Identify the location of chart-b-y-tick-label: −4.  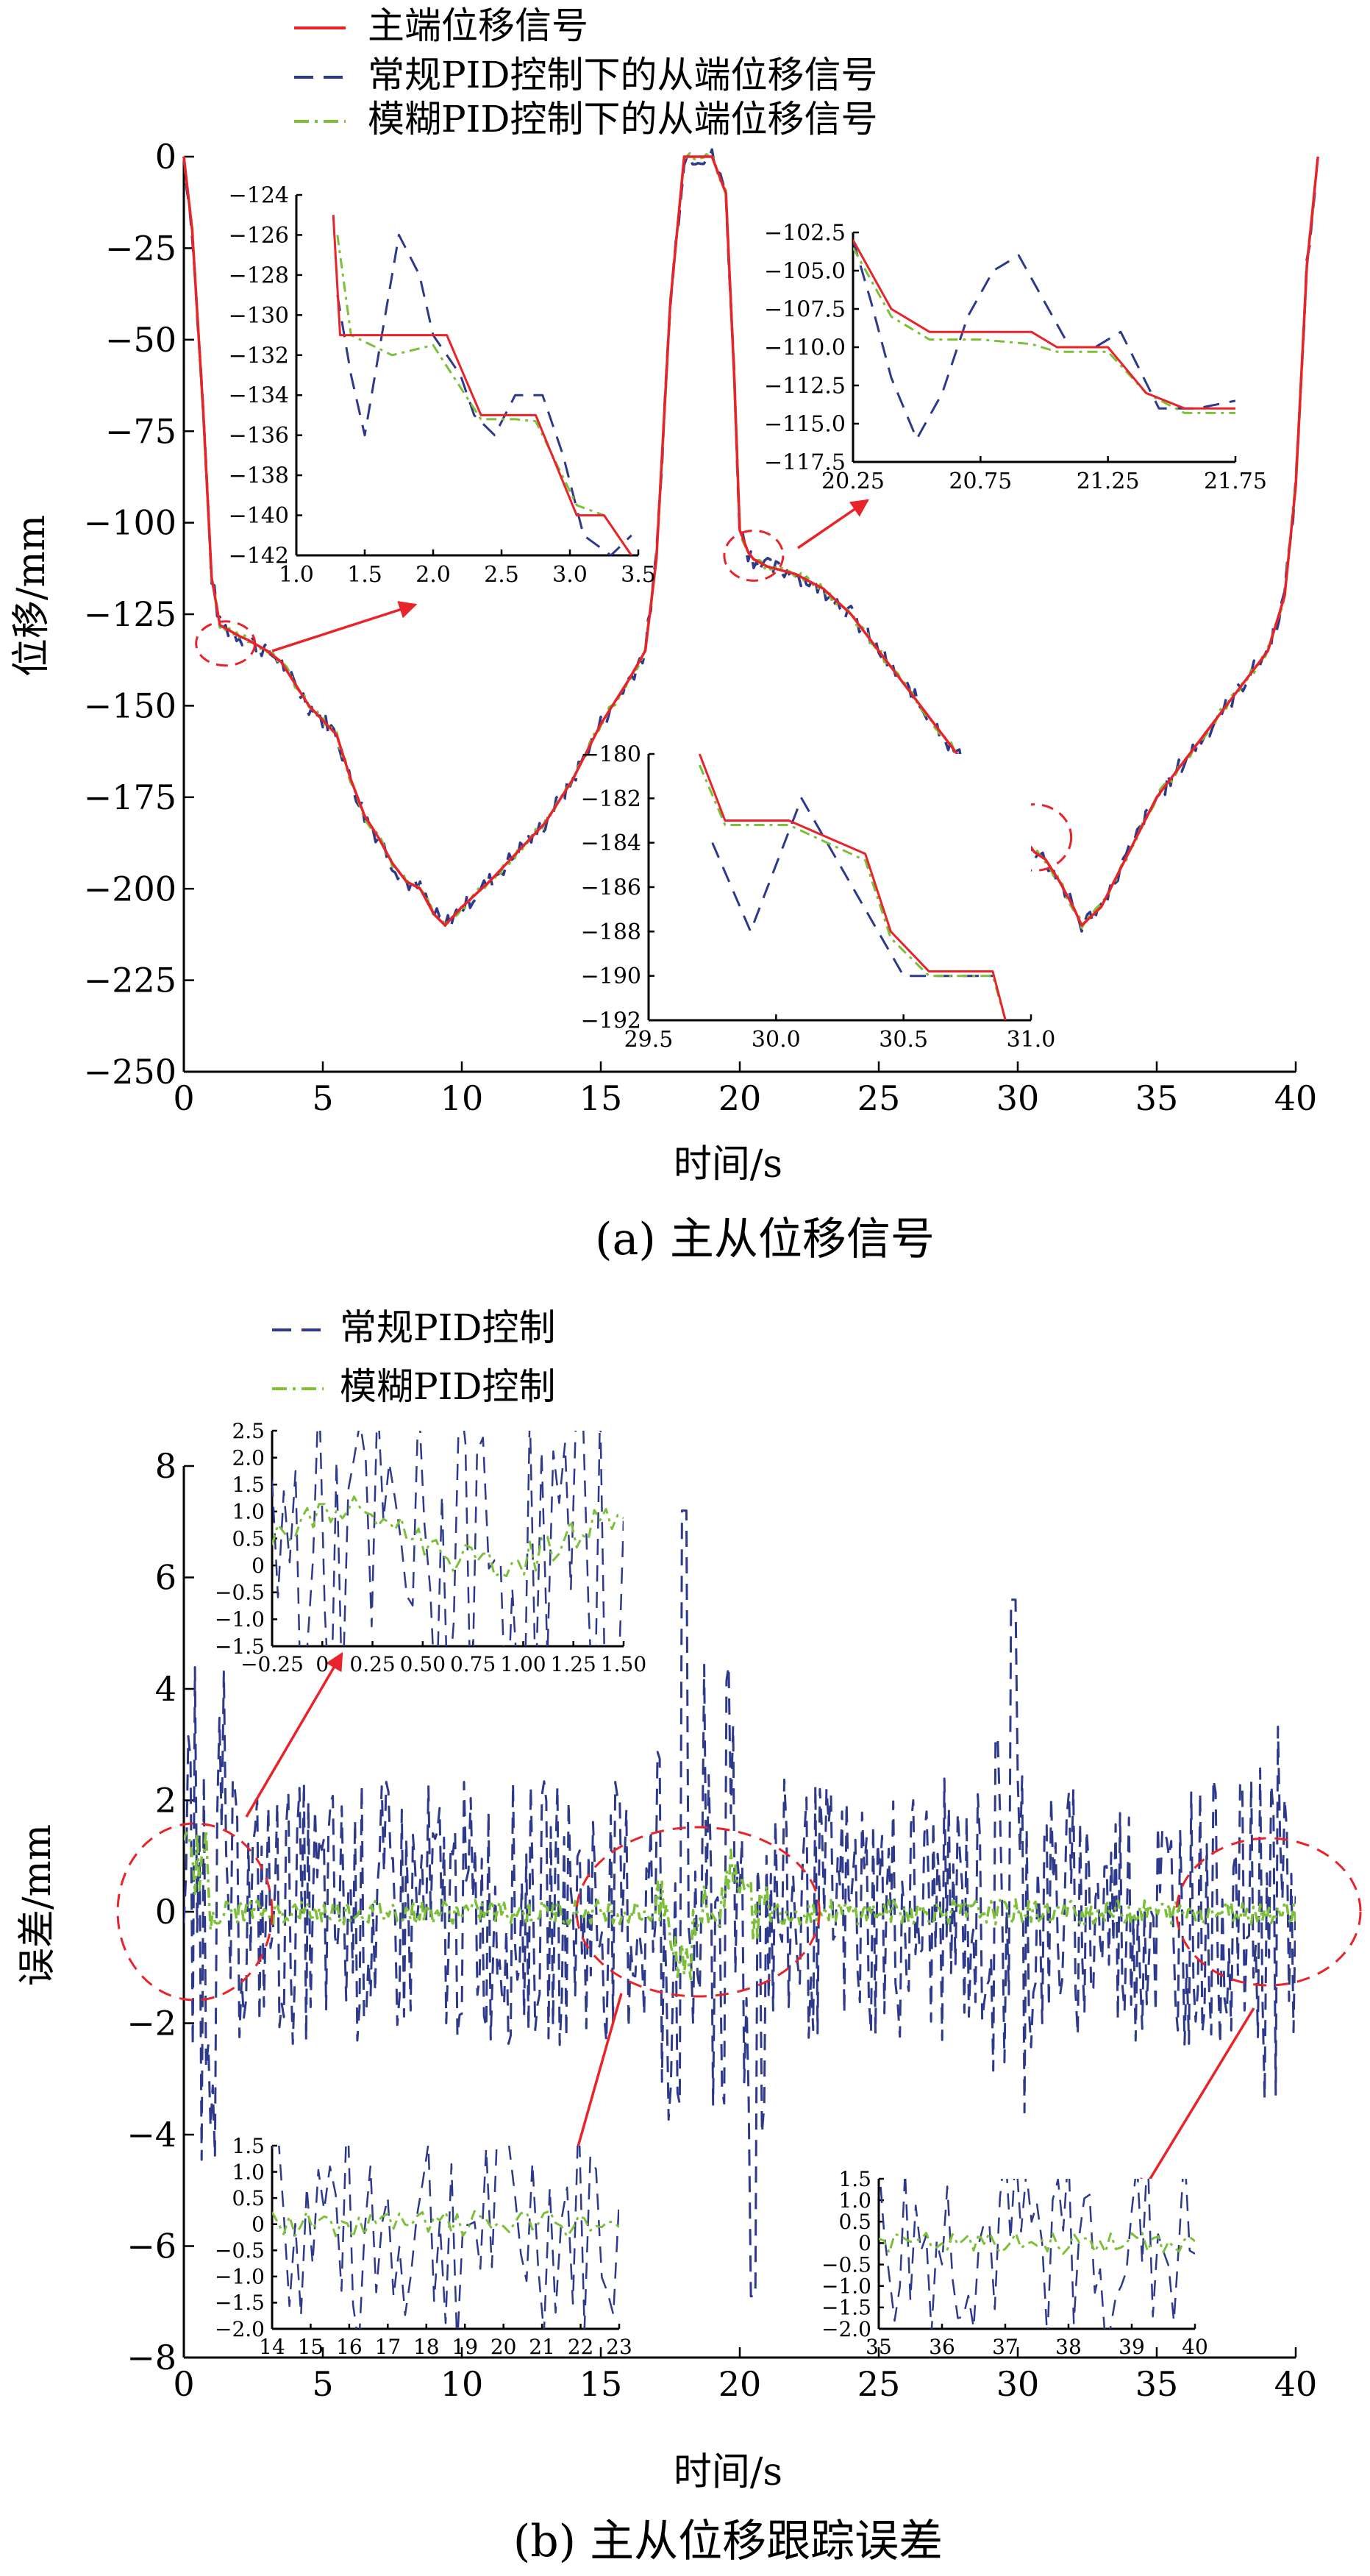
(151, 2135).